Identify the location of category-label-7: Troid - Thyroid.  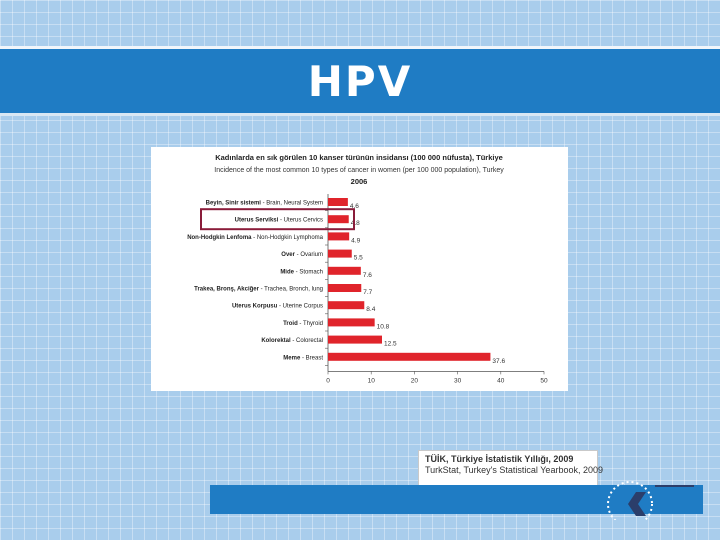
(303, 324).